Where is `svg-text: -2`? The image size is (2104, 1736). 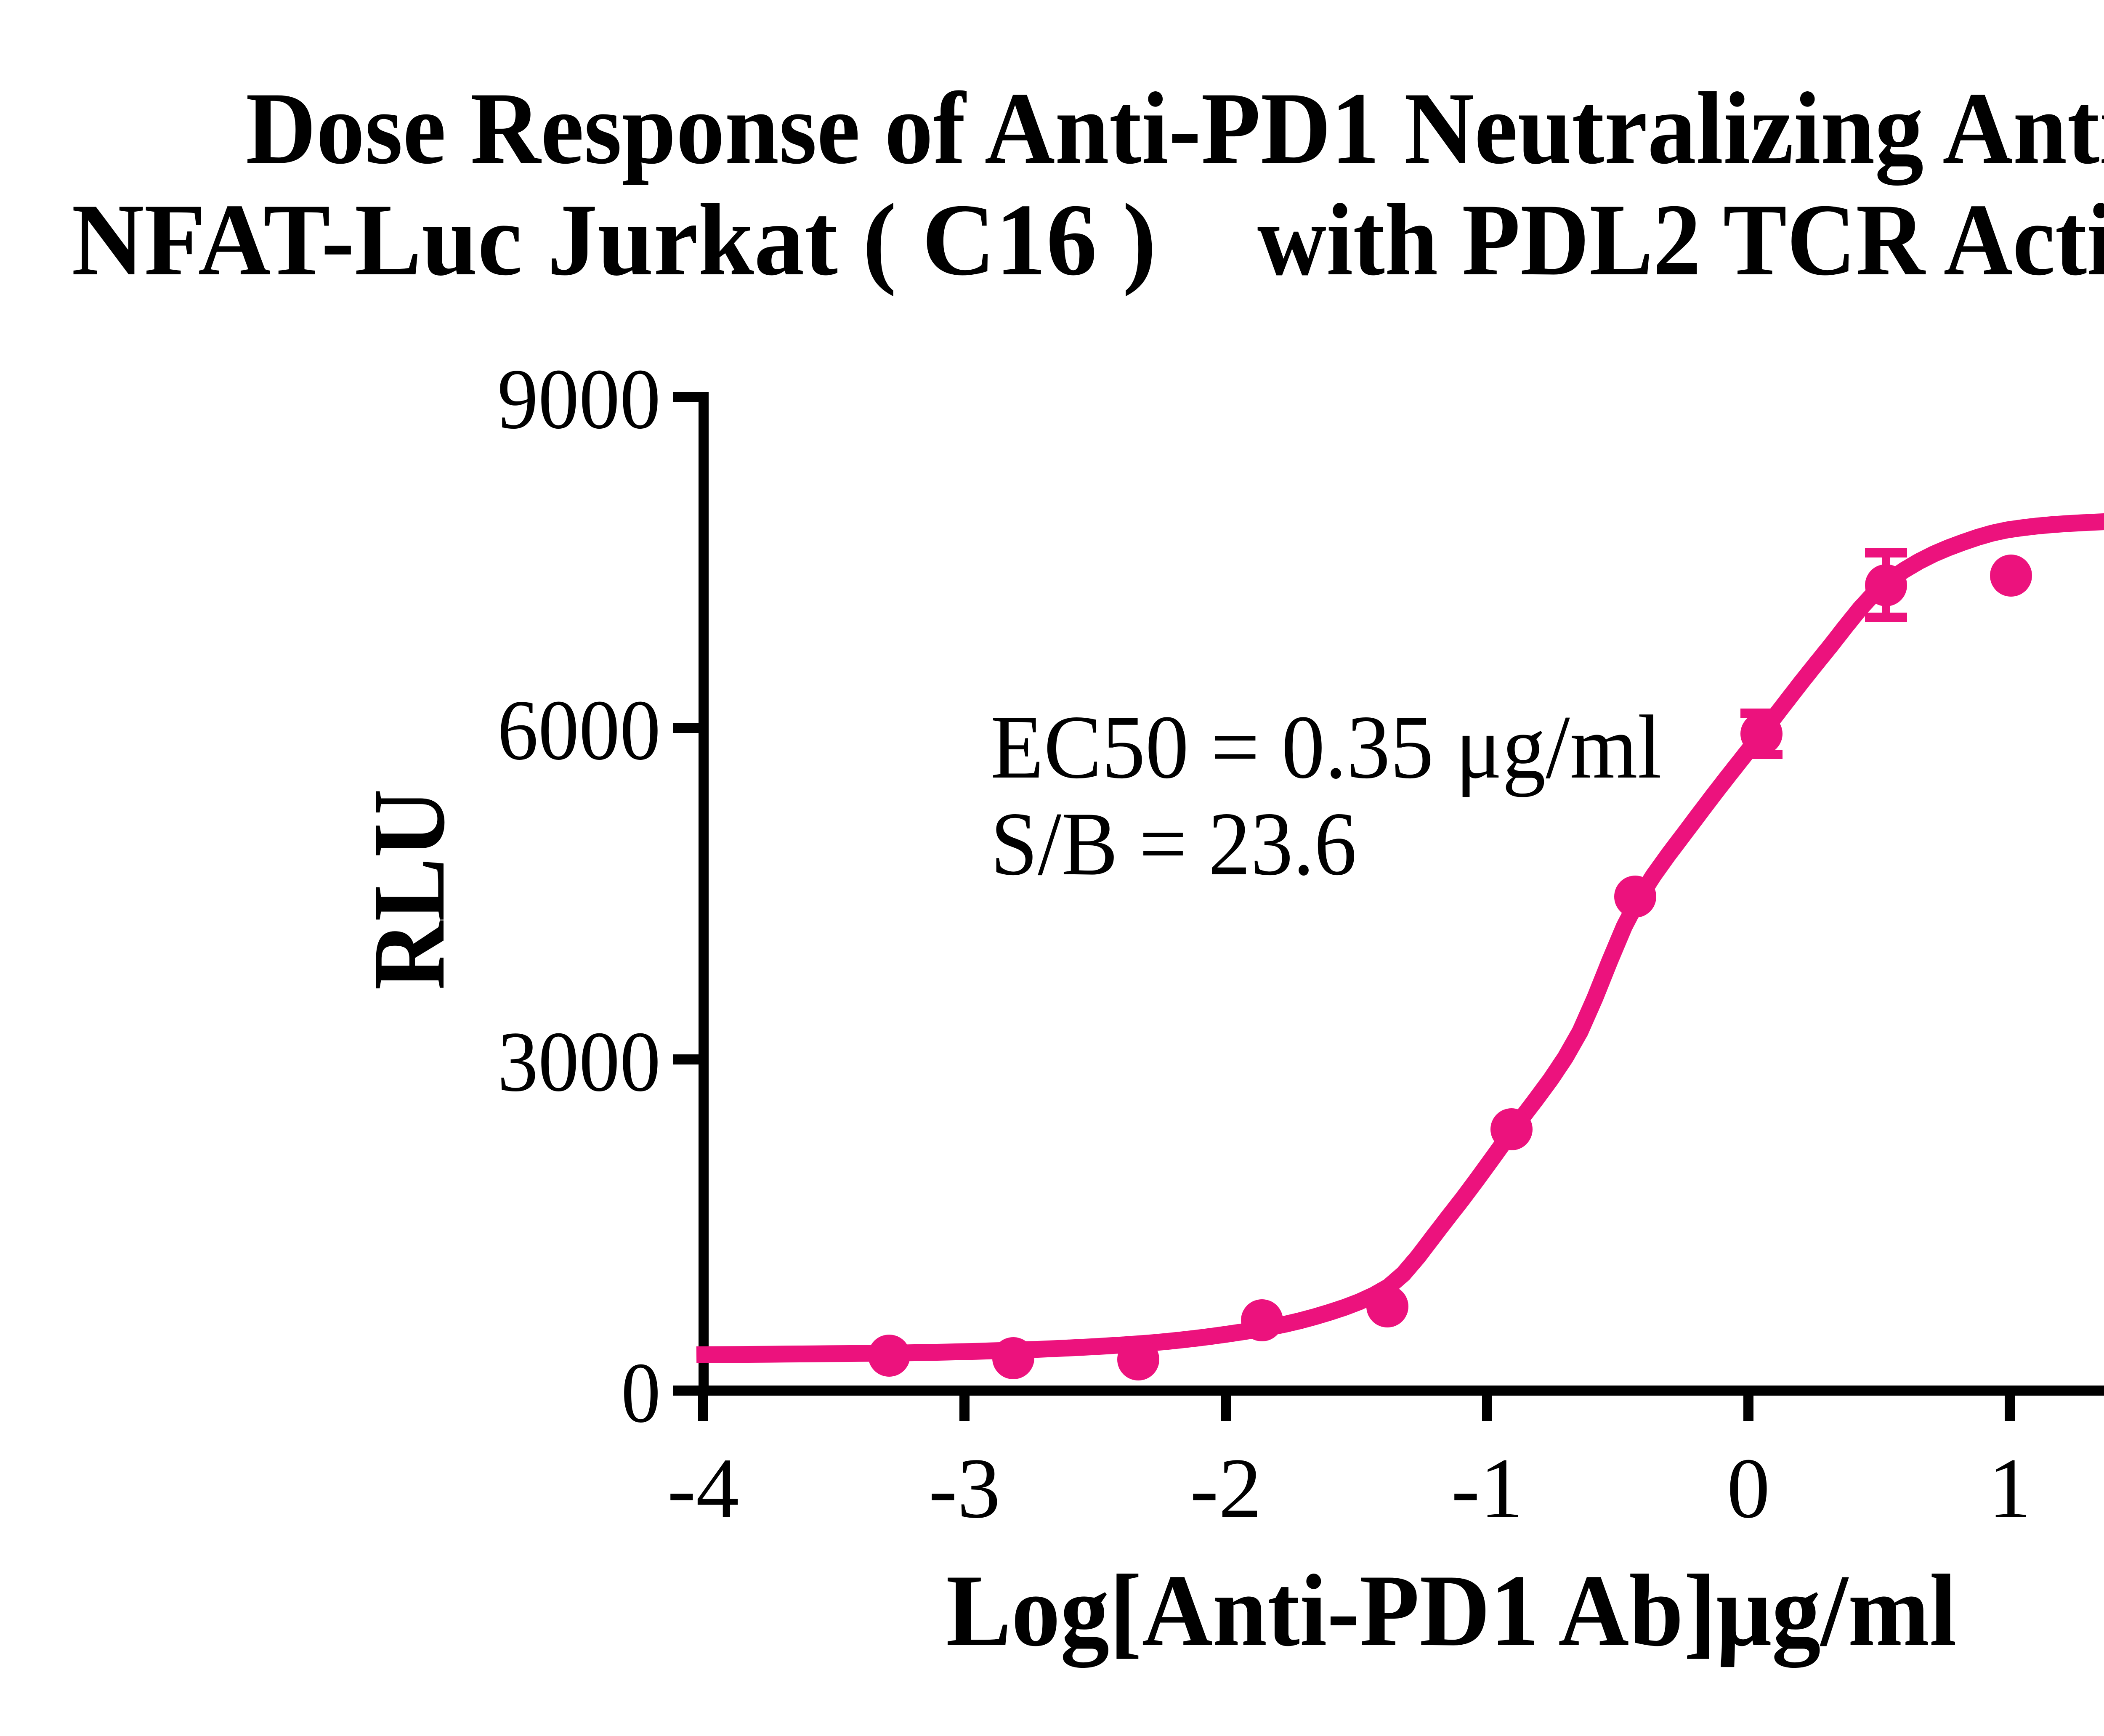 svg-text: -2 is located at coordinates (1226, 1488).